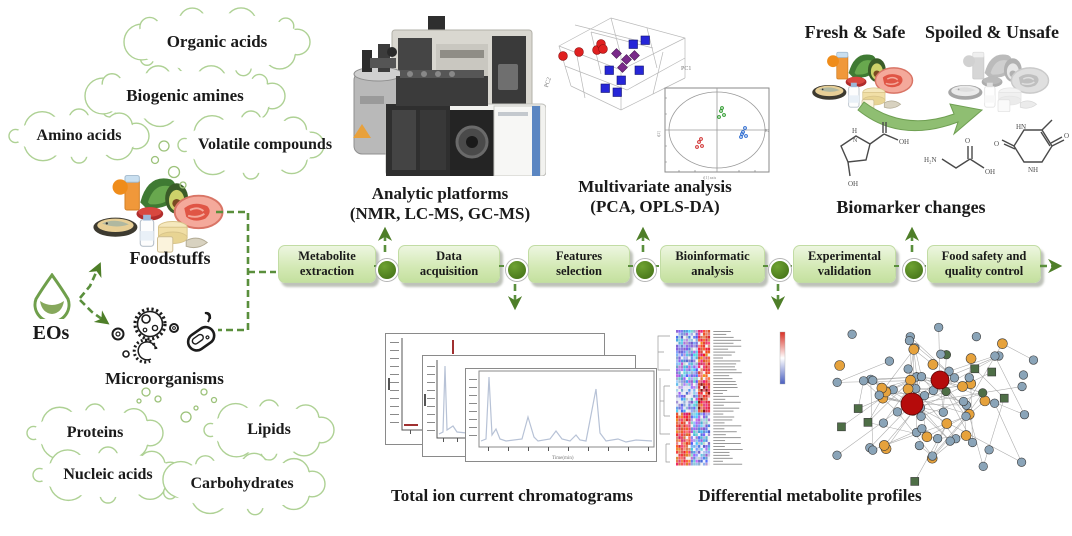  I want to click on instruments-image, so click(449, 96).